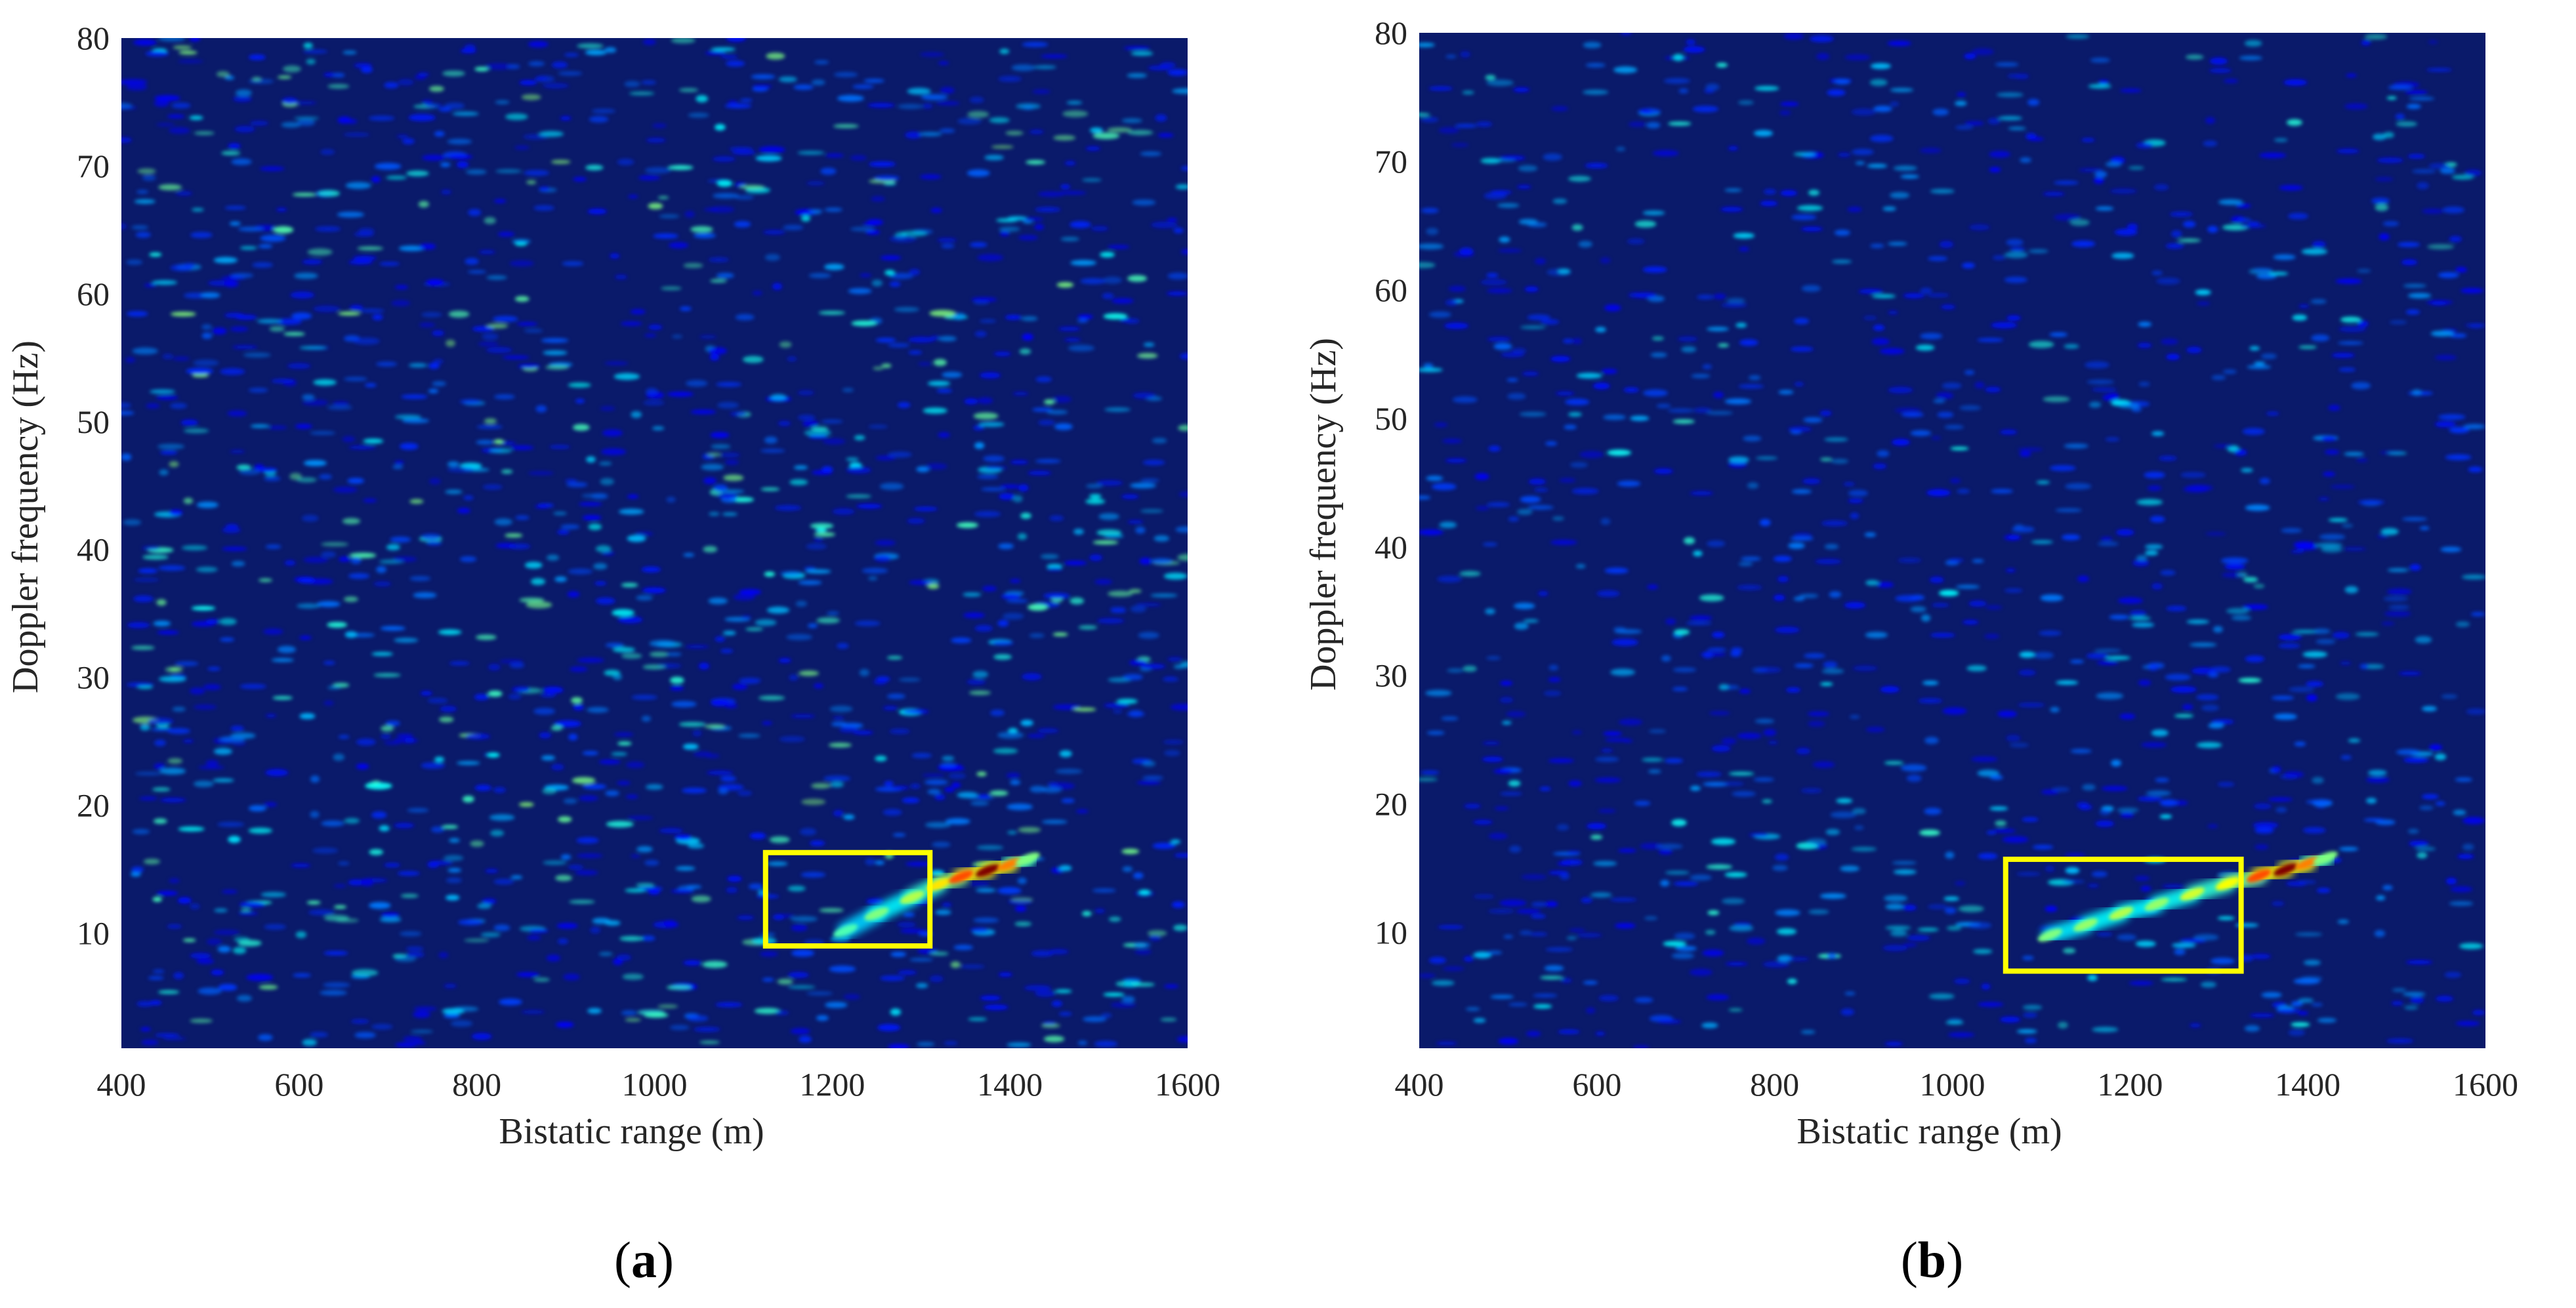 The image size is (2576, 1308). What do you see at coordinates (876, 914) in the screenshot?
I see `track-point` at bounding box center [876, 914].